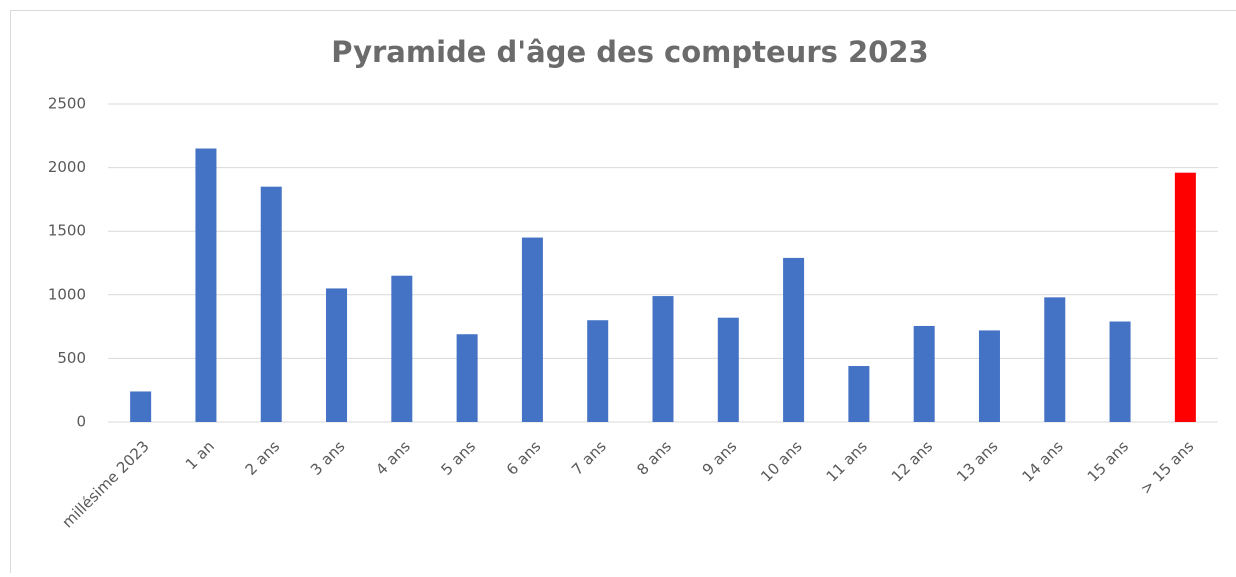 The image size is (1236, 577). I want to click on x-tick-label: 12 ans, so click(912, 461).